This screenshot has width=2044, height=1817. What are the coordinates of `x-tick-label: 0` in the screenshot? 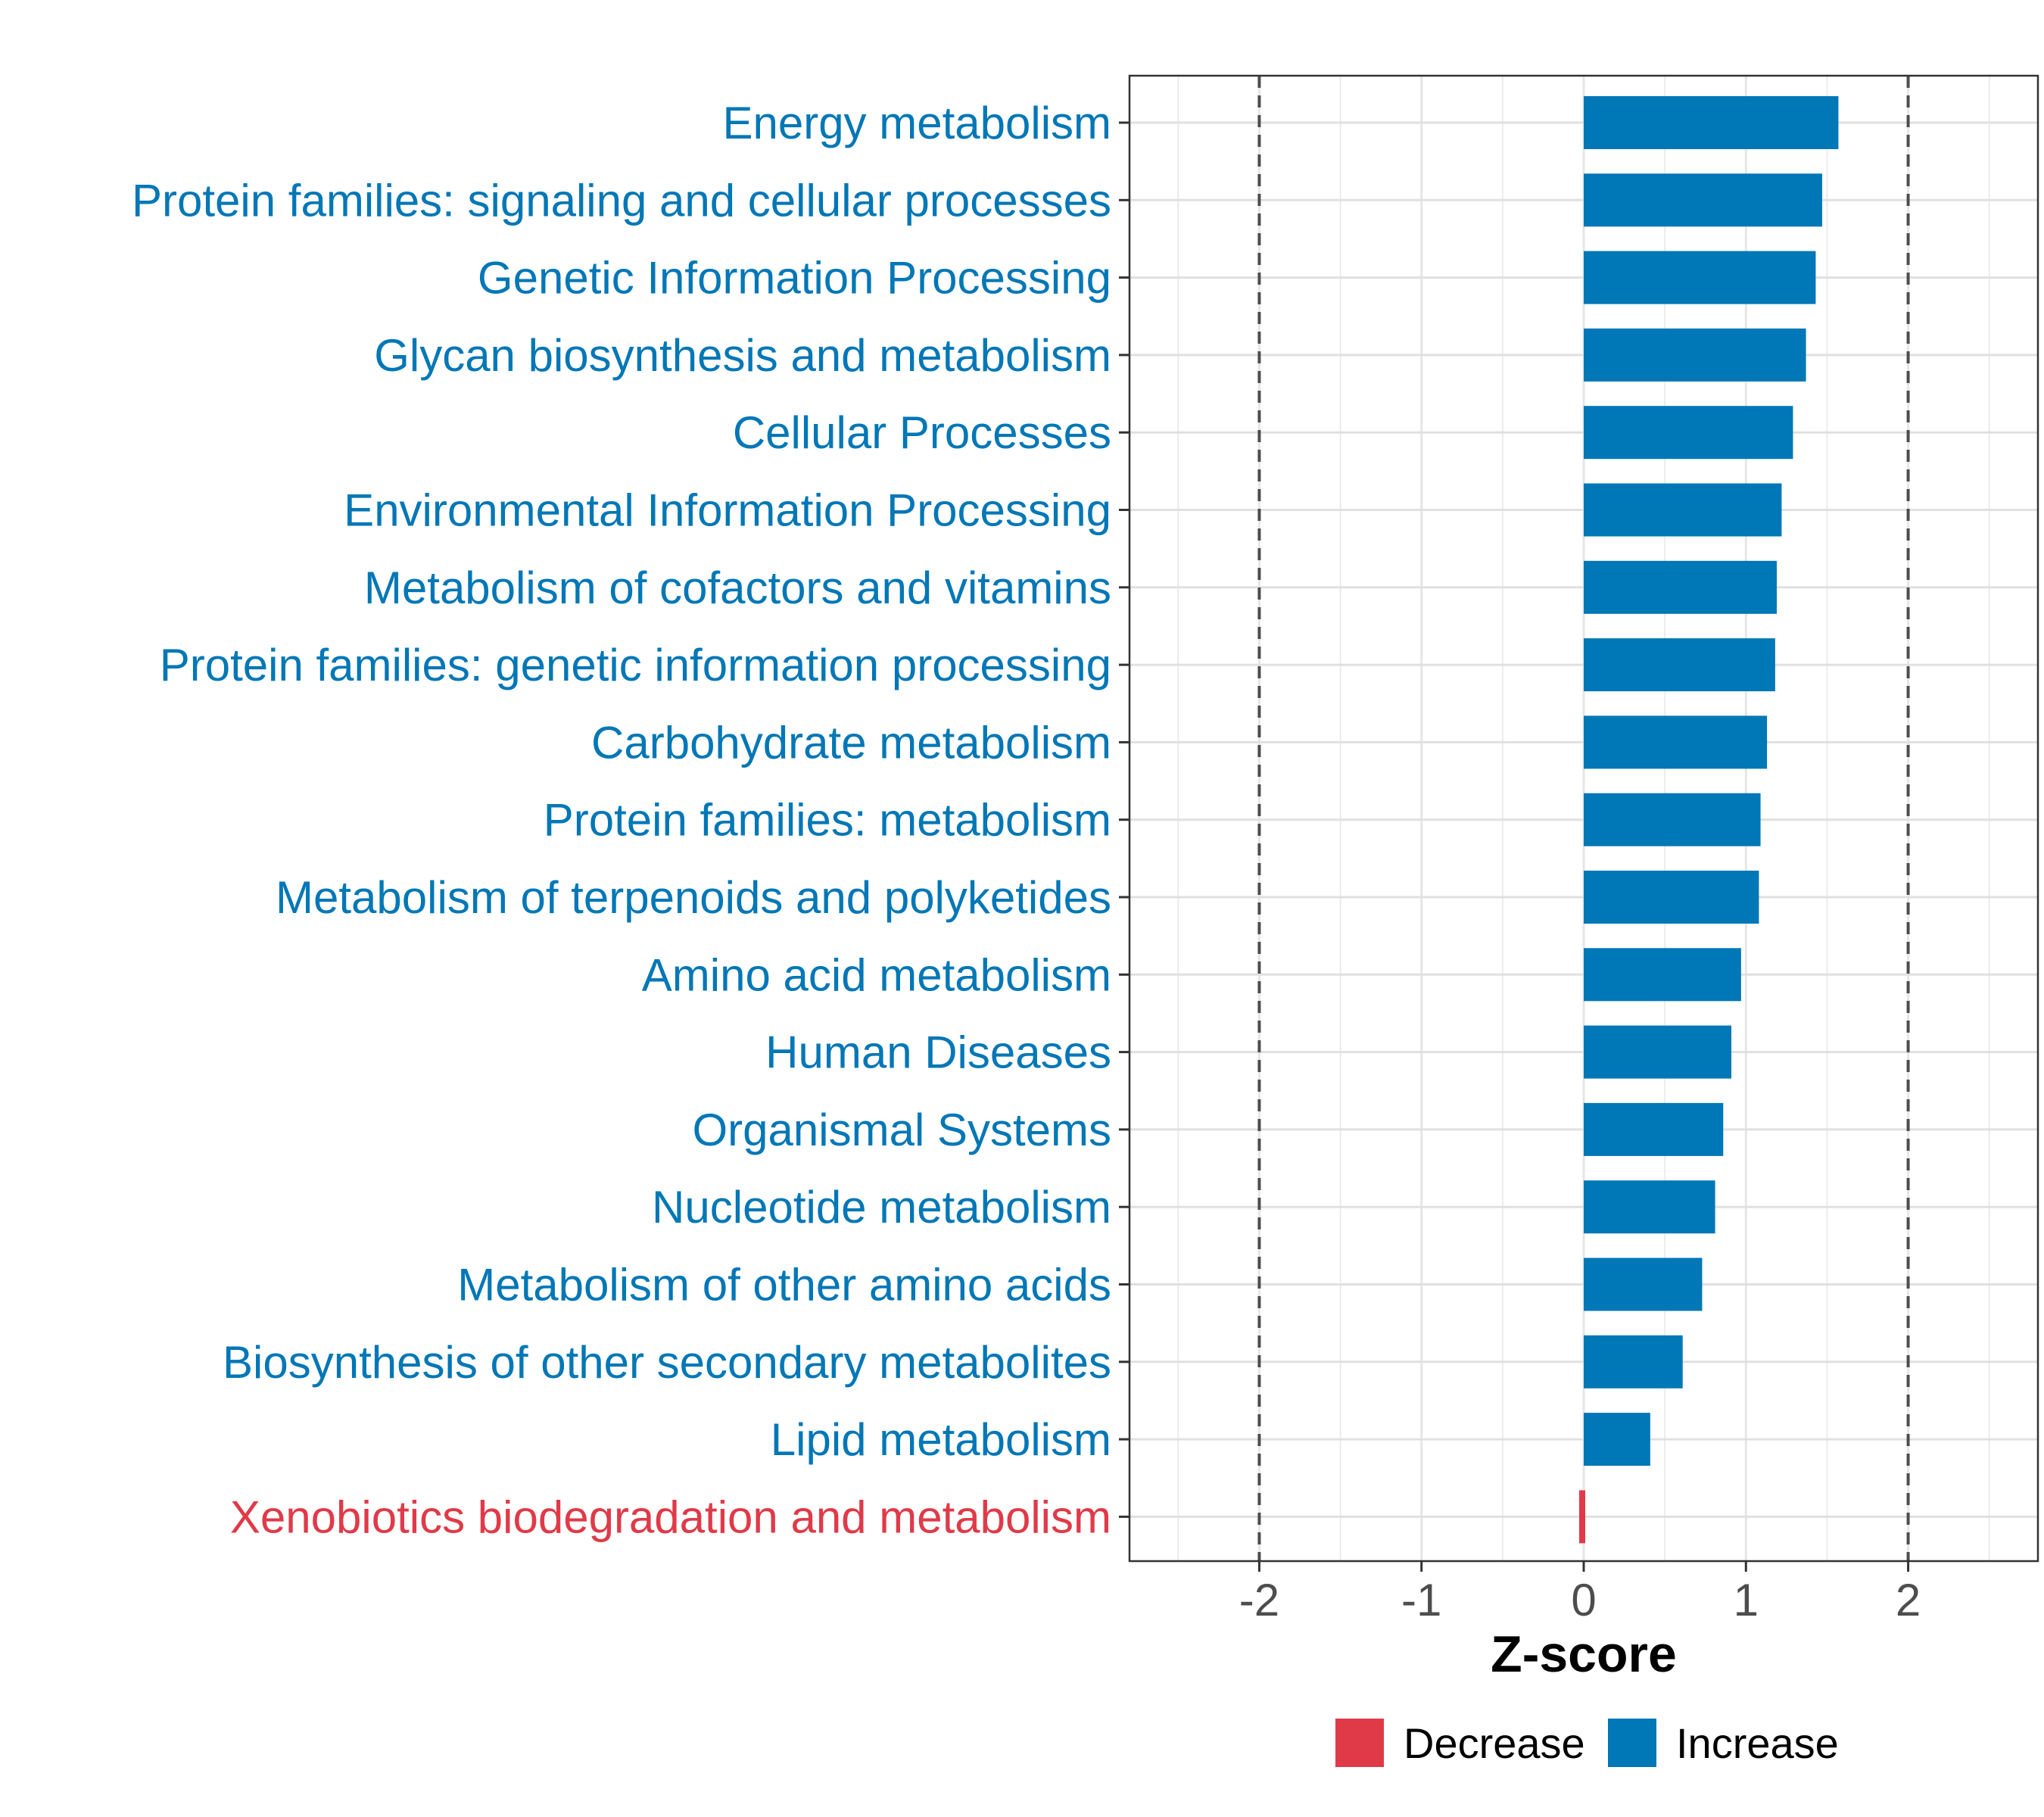 It's located at (1584, 1600).